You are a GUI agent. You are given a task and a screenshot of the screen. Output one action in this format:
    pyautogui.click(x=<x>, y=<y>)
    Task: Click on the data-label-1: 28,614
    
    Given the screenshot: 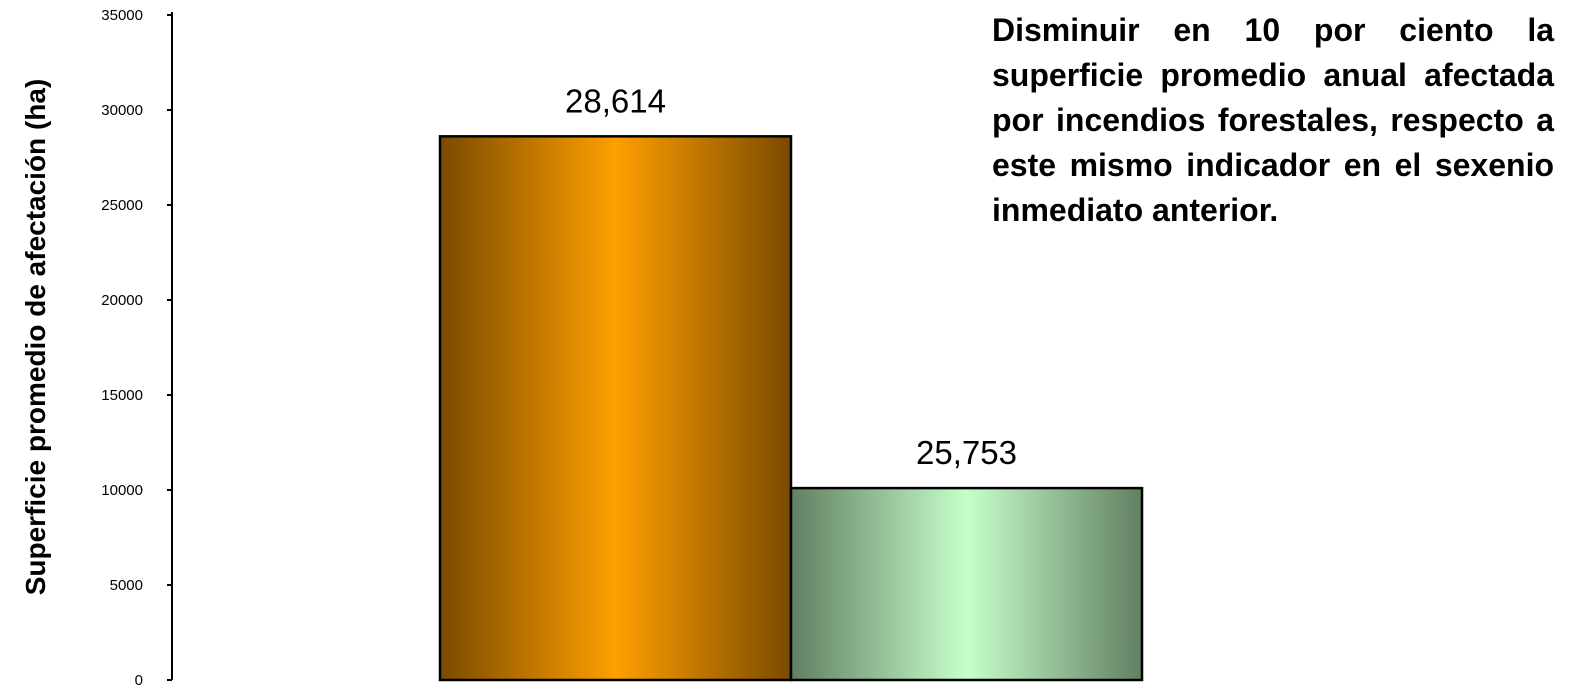 What is the action you would take?
    pyautogui.click(x=615, y=100)
    